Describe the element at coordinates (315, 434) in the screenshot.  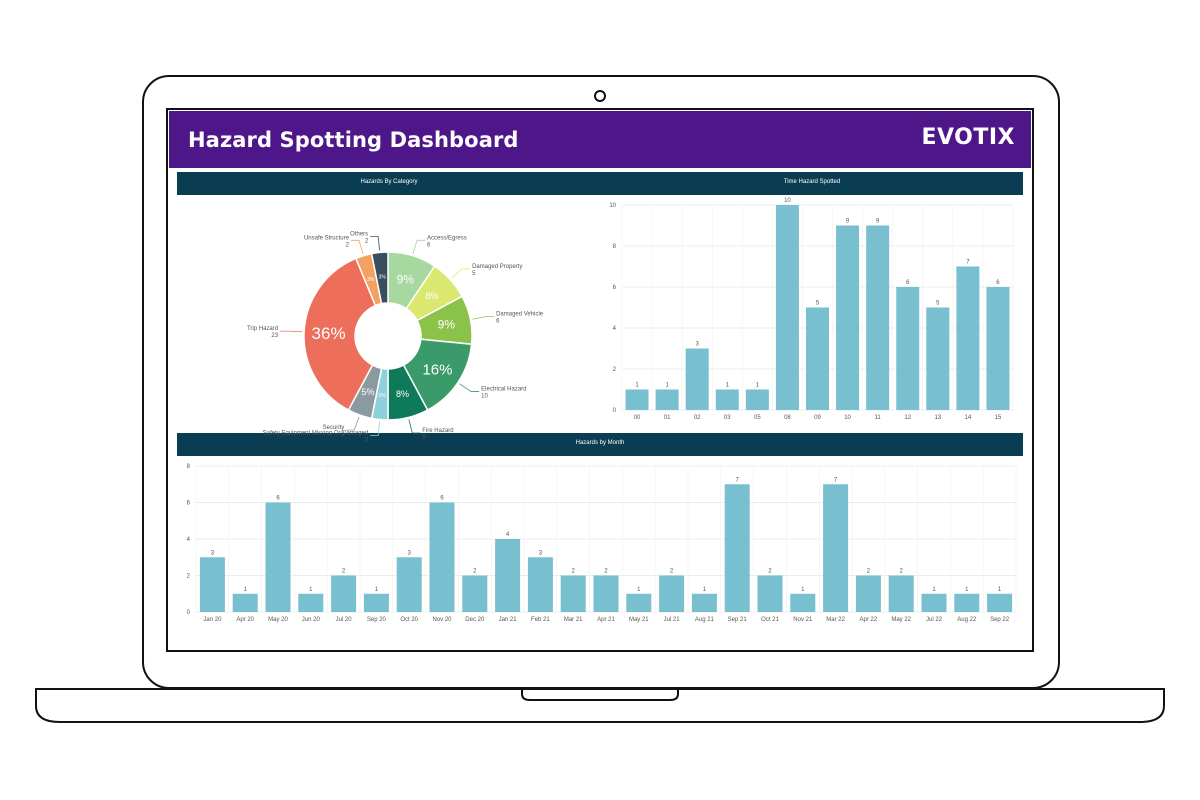
I see `pie-category-label: Safety Equipment Missing Or Damaged` at that location.